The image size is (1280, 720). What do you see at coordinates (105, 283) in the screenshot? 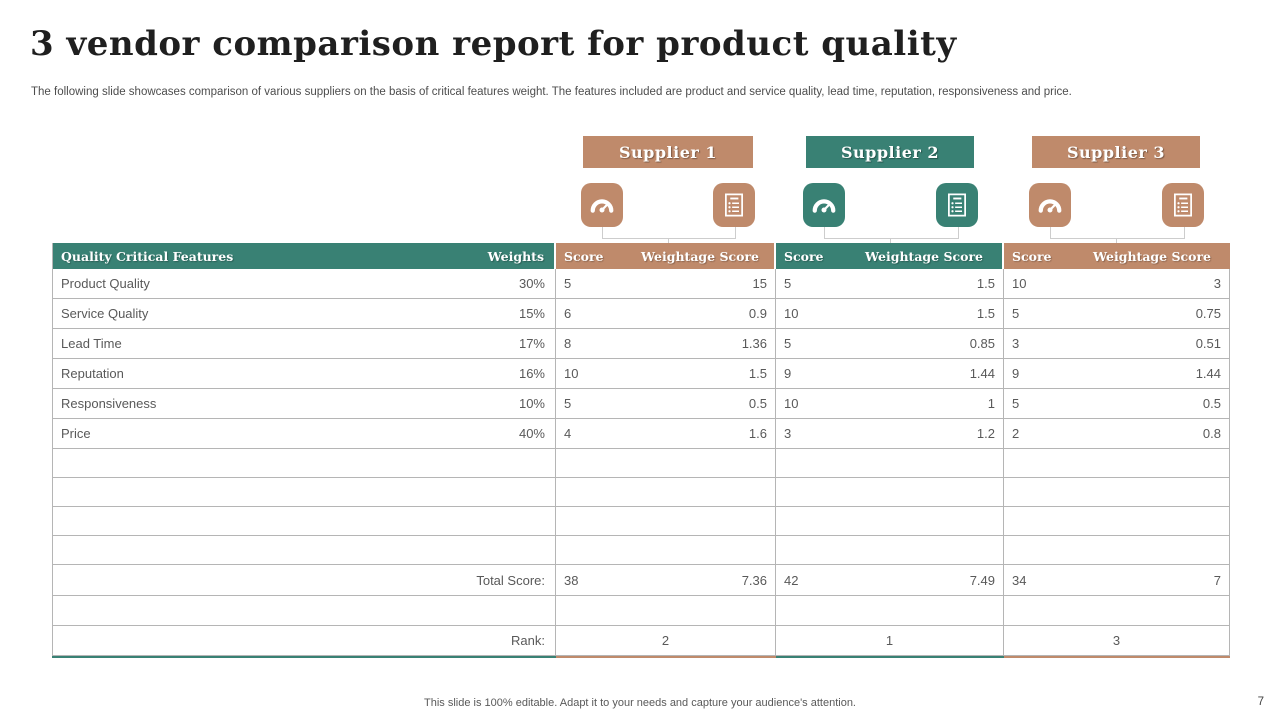
I see `feature-name: Product Quality` at bounding box center [105, 283].